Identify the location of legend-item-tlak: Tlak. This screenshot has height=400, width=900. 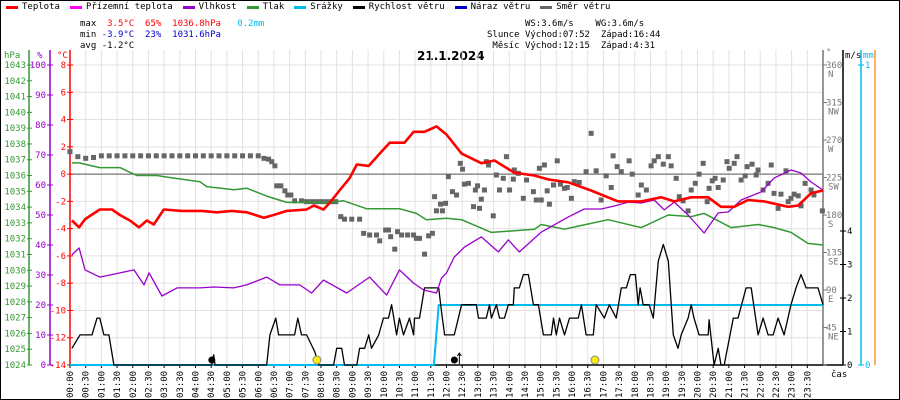
(265, 7).